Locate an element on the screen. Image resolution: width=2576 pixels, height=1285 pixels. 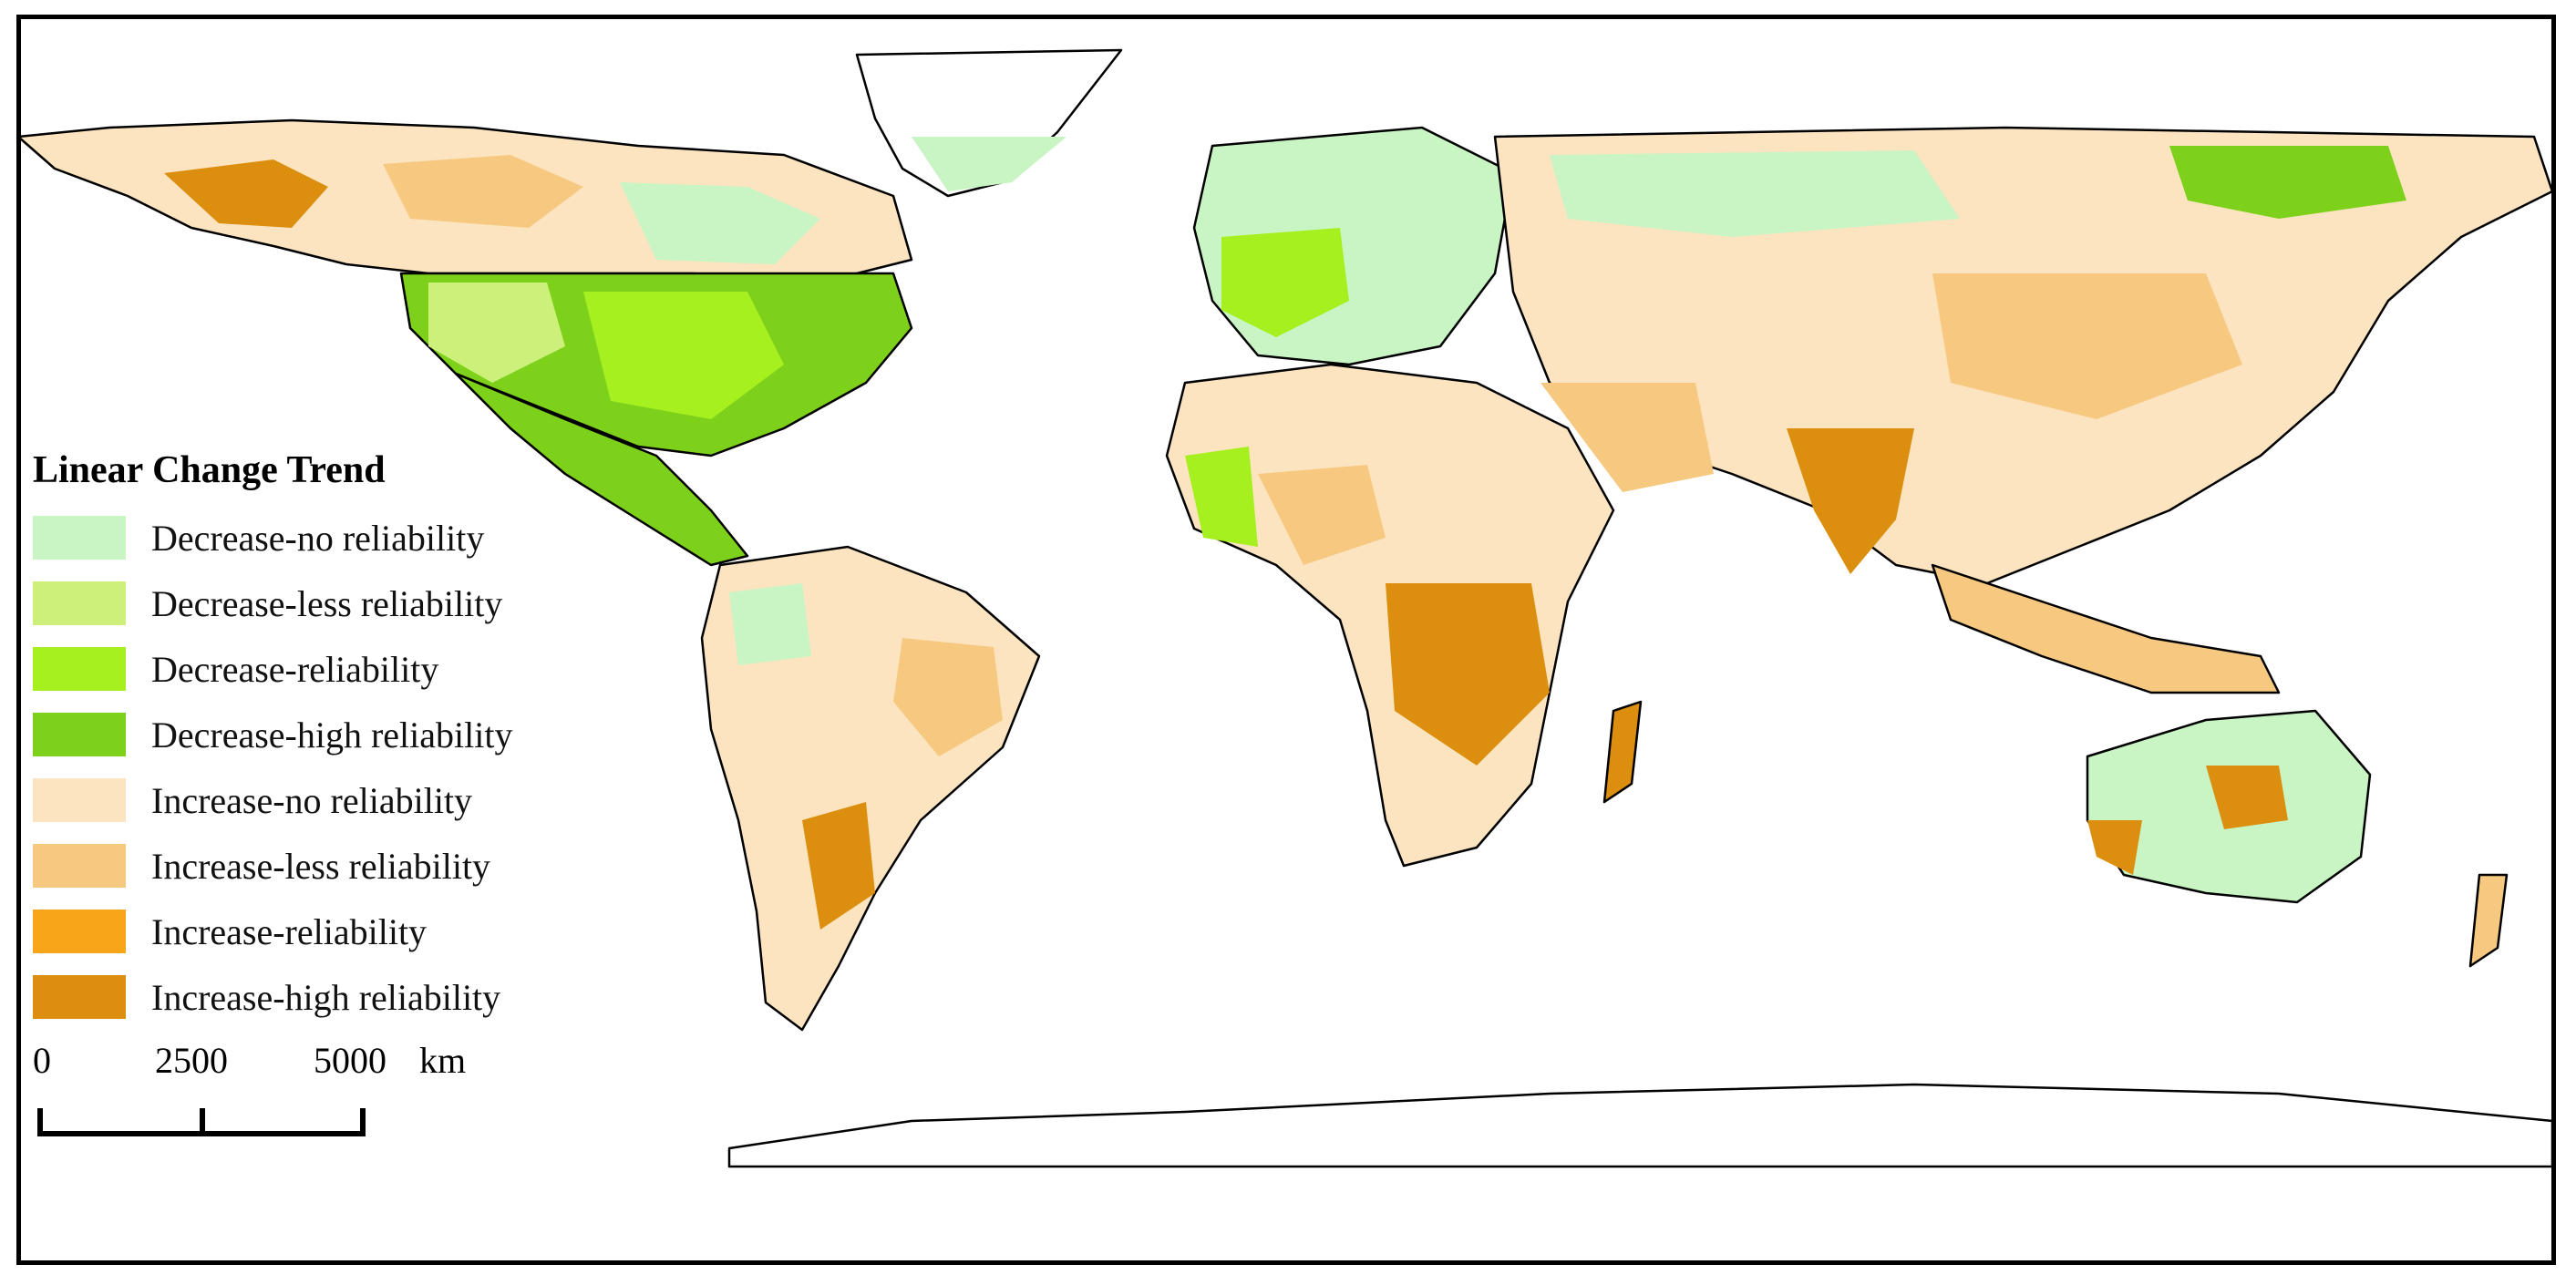
region-australia-sw is located at coordinates (2114, 848).